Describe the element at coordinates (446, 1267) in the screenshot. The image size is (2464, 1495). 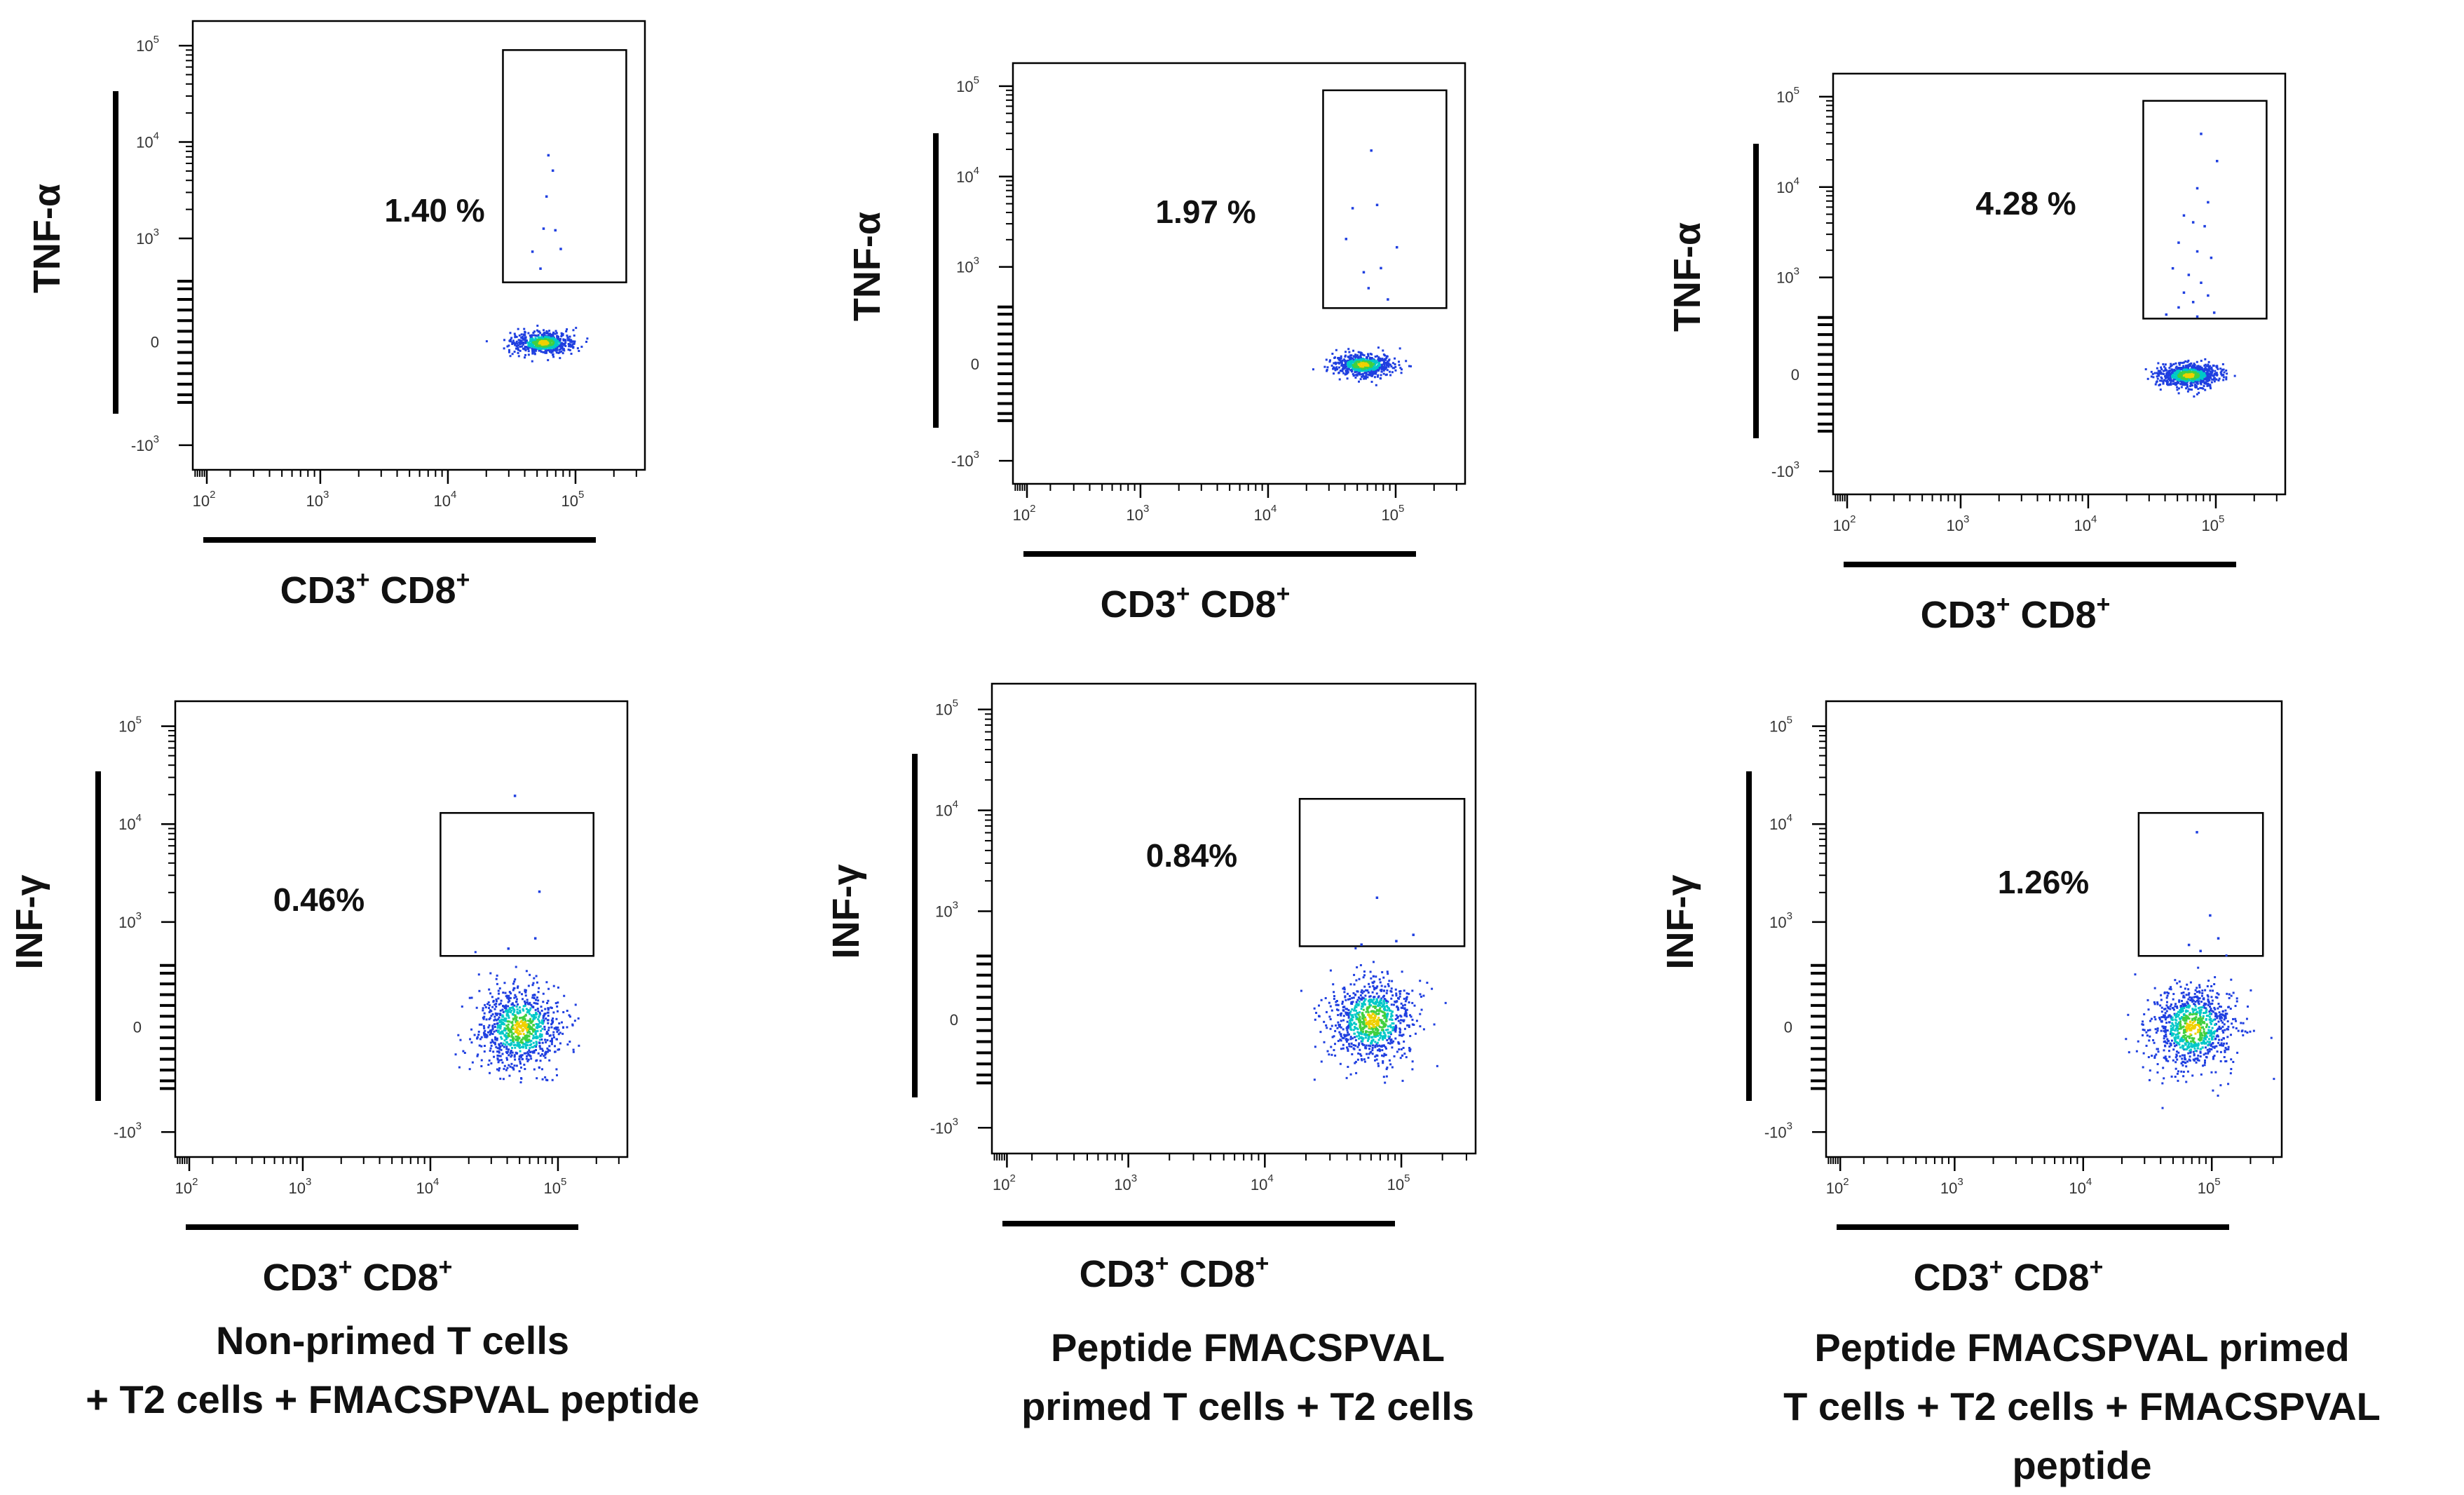
I see `x-axis-label-superscript: +` at that location.